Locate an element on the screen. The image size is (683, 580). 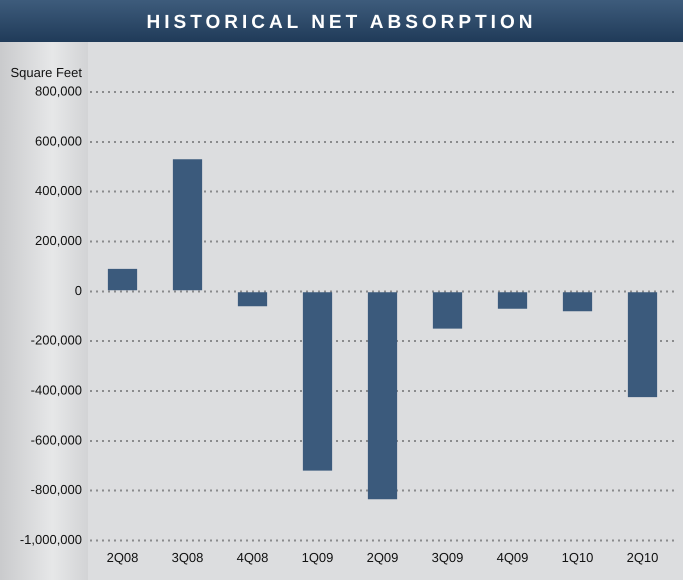
x-tick-label: 1Q10 is located at coordinates (578, 557).